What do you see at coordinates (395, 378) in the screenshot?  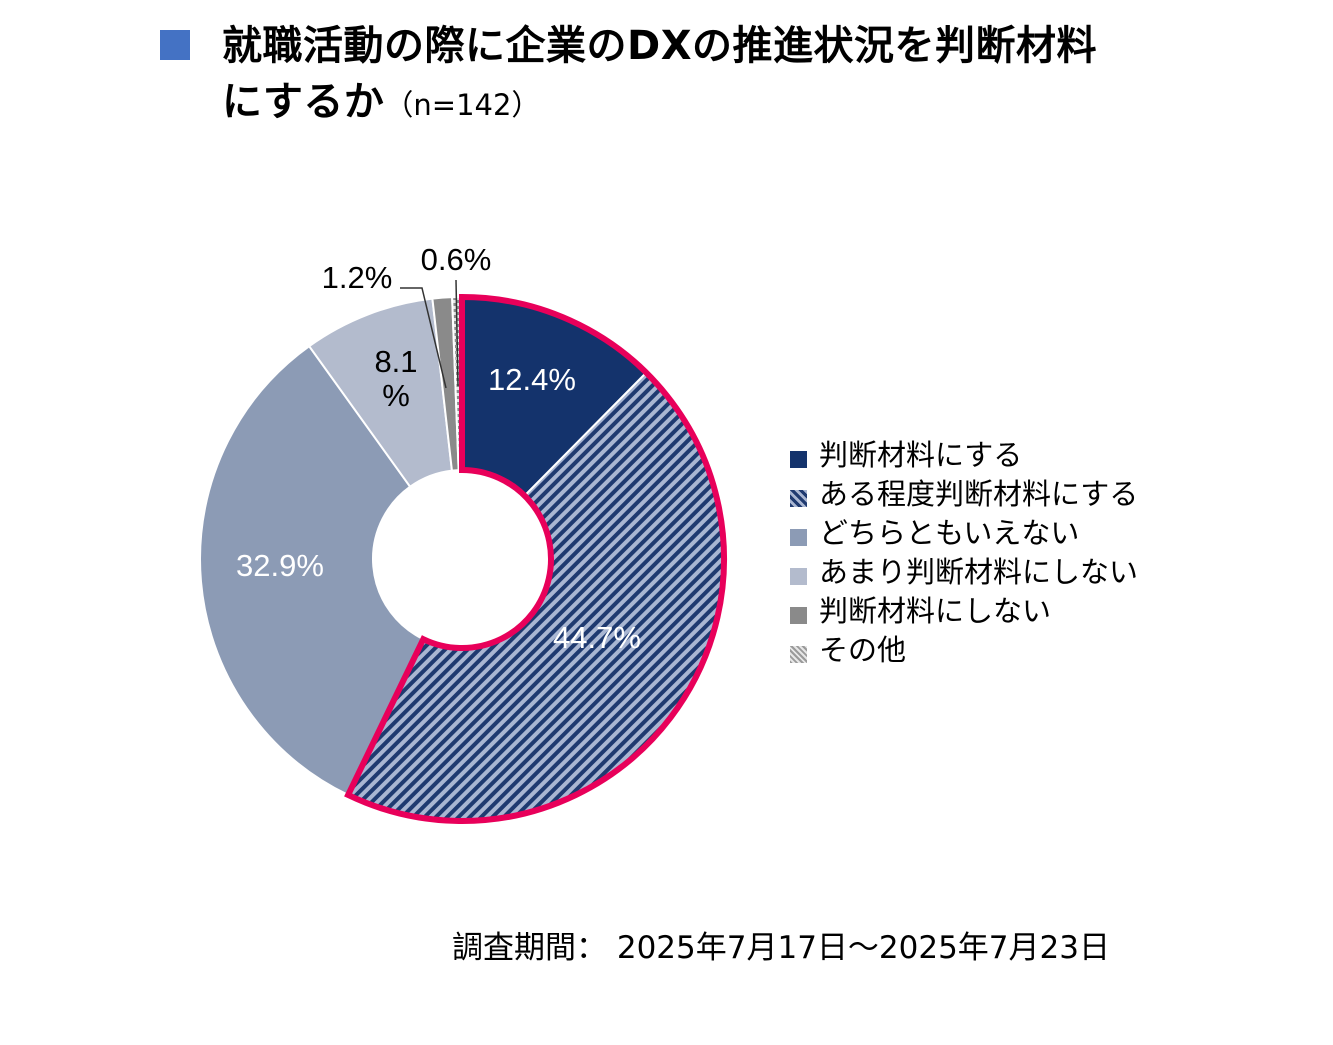 I see `data-label-3: 8.1%` at bounding box center [395, 378].